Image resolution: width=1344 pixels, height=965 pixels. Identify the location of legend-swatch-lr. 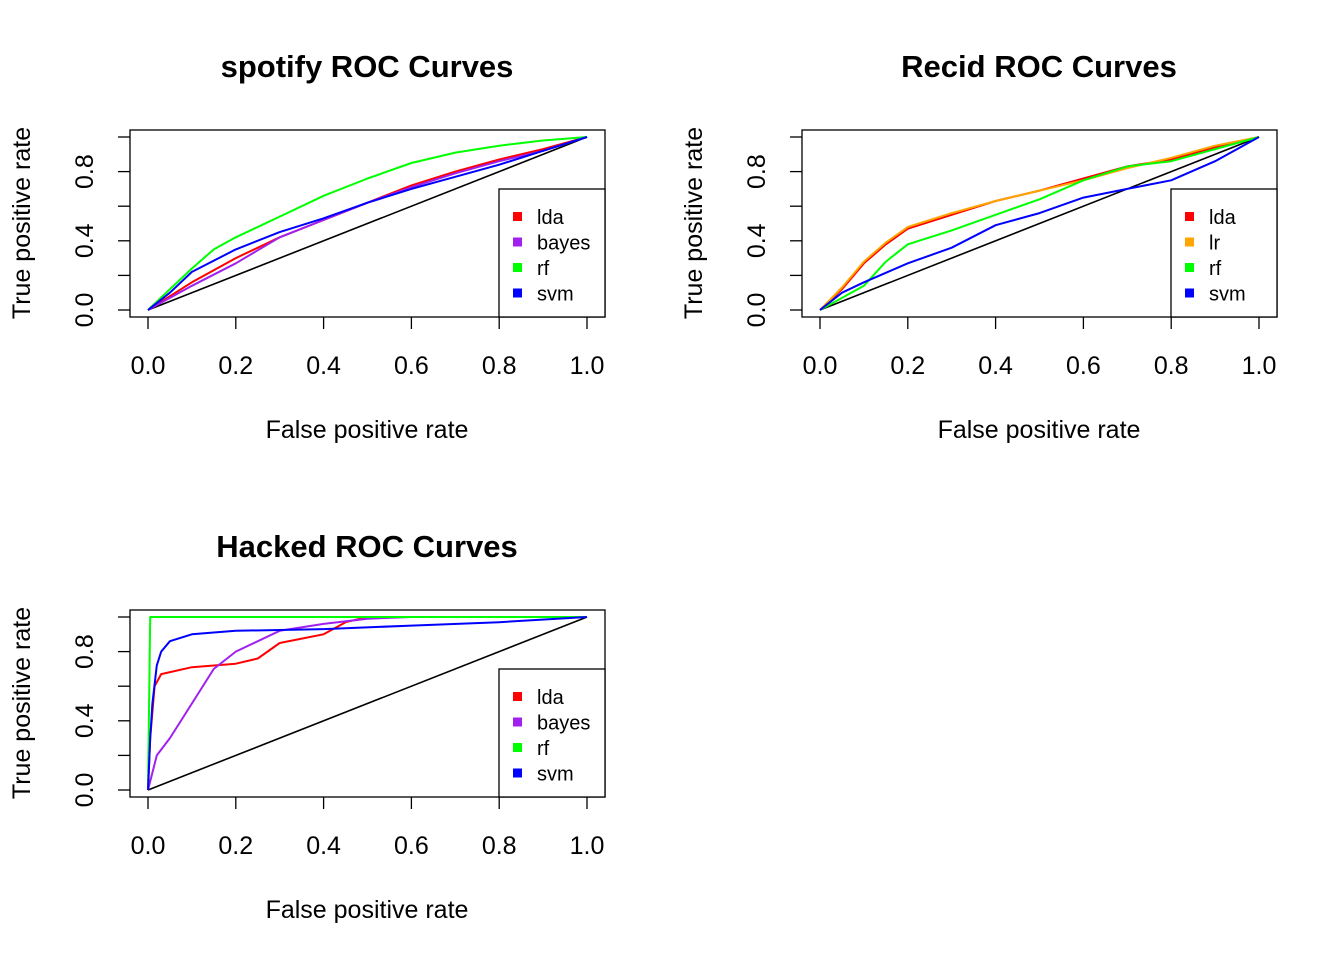
(1189, 242).